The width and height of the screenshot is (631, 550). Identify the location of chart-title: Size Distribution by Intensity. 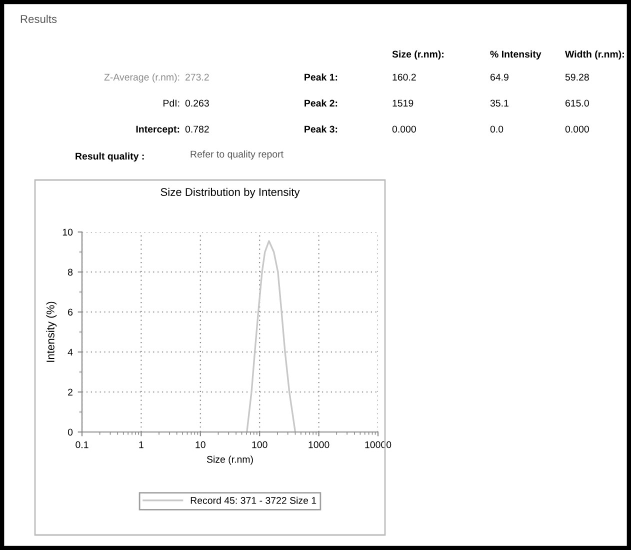
(230, 193).